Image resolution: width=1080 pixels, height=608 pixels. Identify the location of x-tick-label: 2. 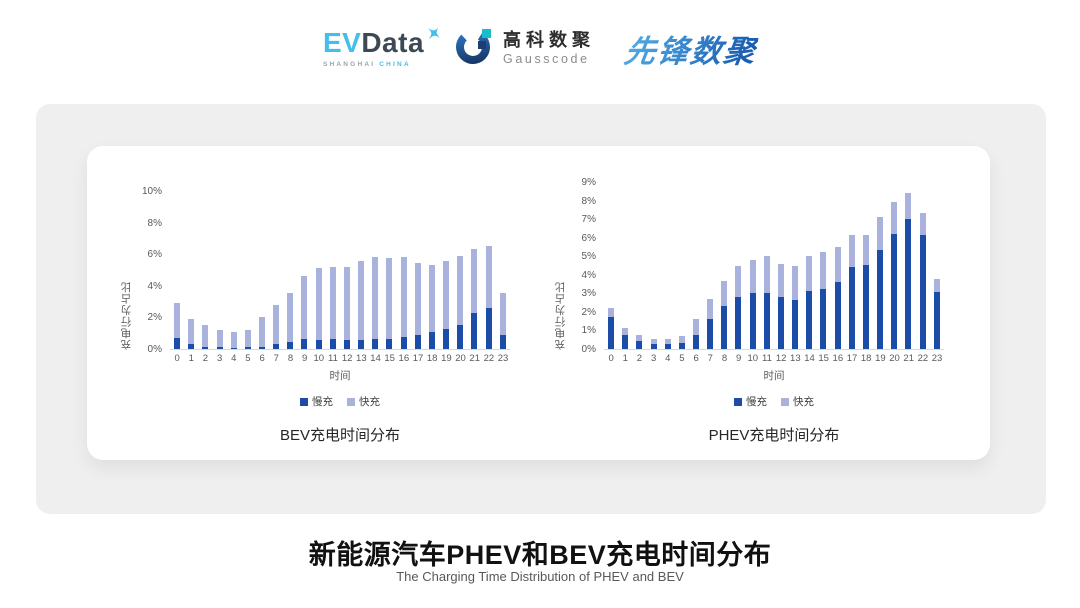
(639, 358).